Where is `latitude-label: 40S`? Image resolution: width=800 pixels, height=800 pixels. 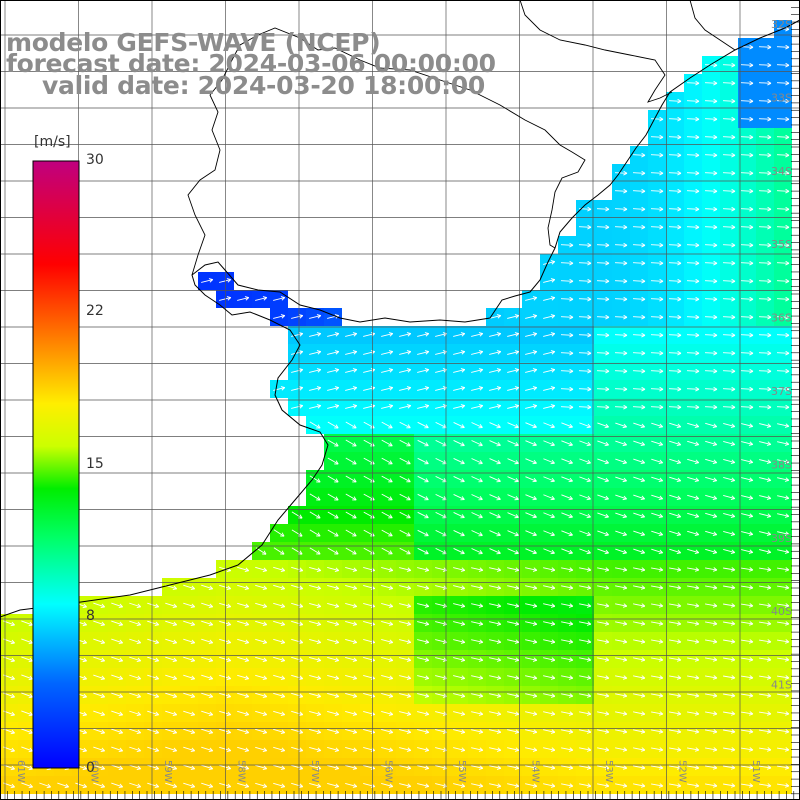 latitude-label: 40S is located at coordinates (781, 611).